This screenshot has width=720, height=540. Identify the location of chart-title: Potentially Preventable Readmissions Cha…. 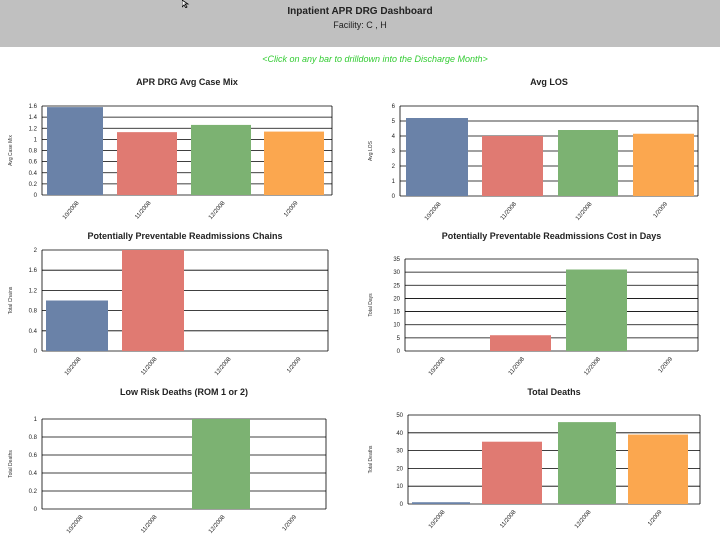
(184, 236).